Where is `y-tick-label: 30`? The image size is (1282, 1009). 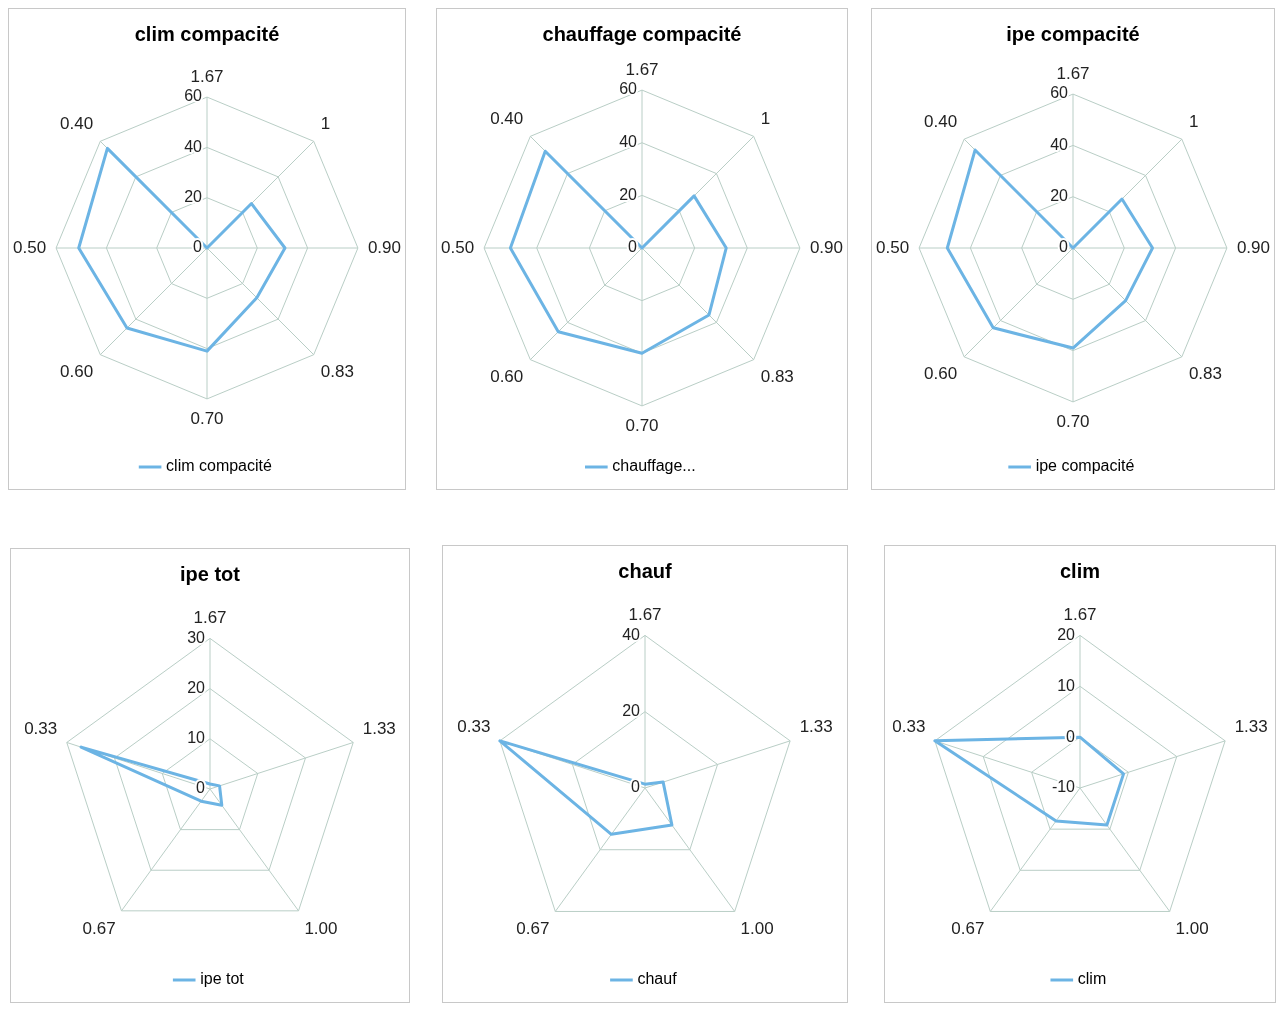 y-tick-label: 30 is located at coordinates (196, 637).